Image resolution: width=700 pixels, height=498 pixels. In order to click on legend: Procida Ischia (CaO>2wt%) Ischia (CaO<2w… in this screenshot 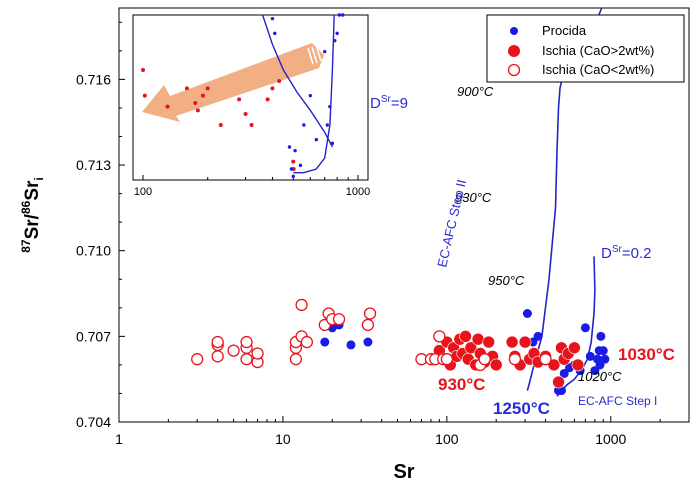, I will do `click(585, 48)`.